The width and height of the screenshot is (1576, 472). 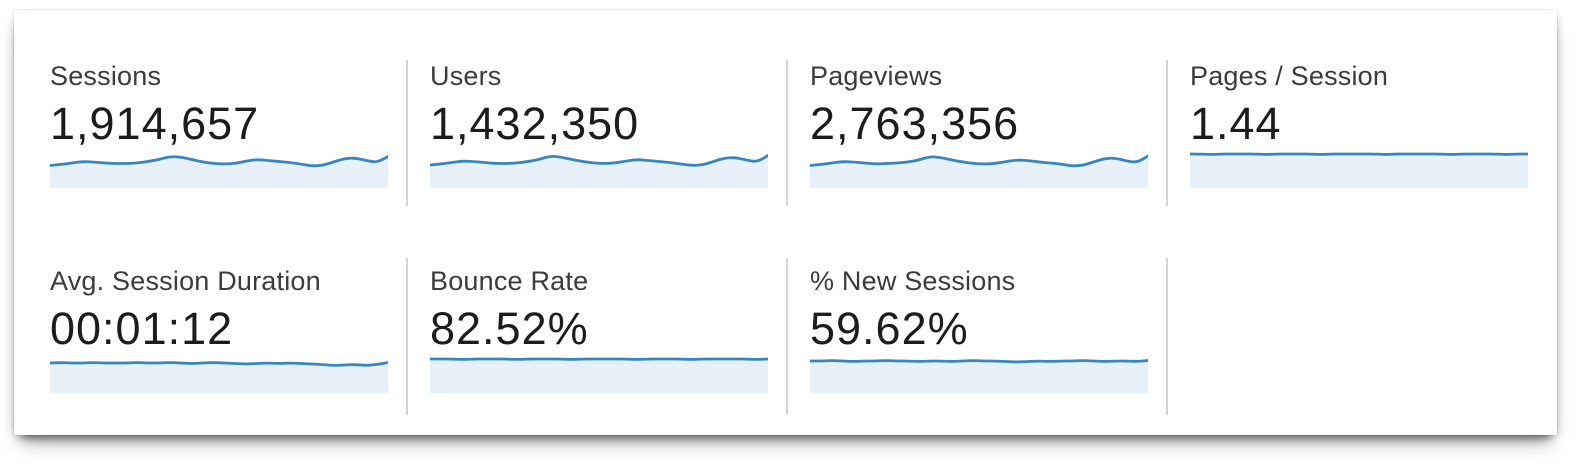 What do you see at coordinates (1361, 133) in the screenshot?
I see `metric-card-pages-per-session: Pages / Session 1.44` at bounding box center [1361, 133].